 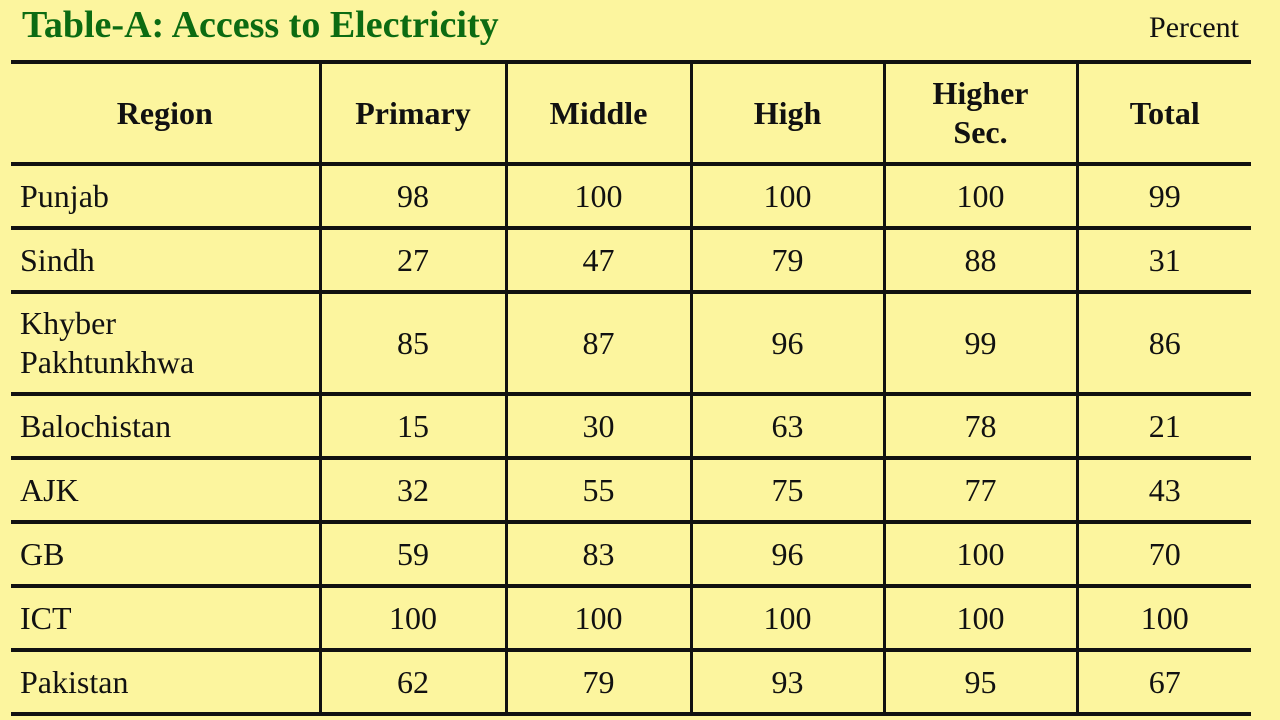 I want to click on cell-primary: 27, so click(x=413, y=260).